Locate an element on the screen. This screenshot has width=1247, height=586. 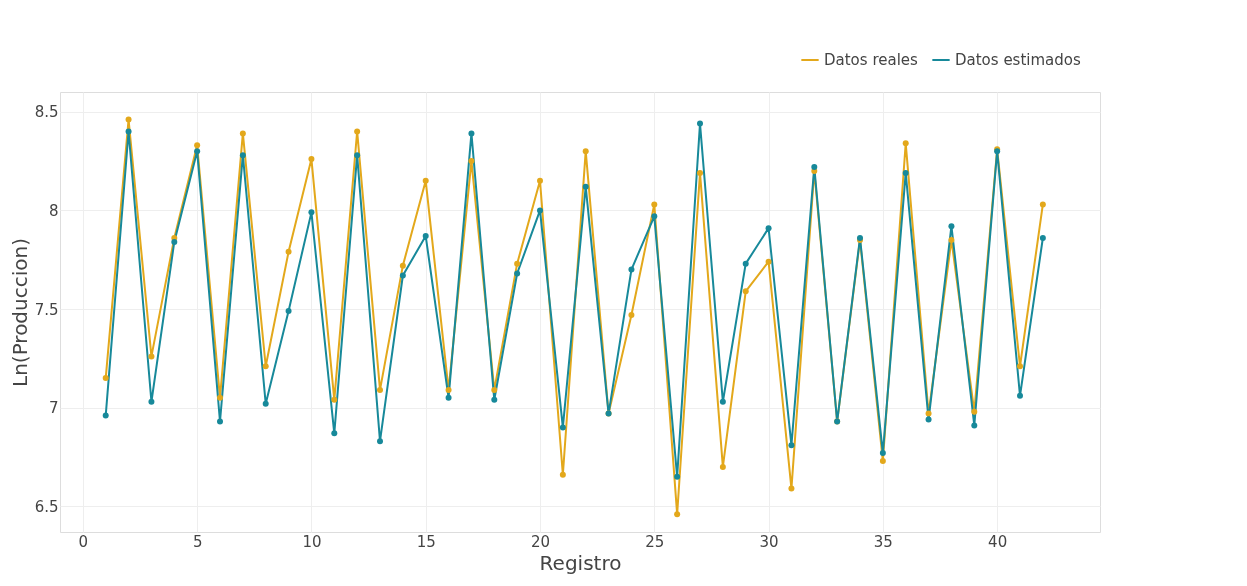
y-tick-label: 8 is located at coordinates (53, 210).